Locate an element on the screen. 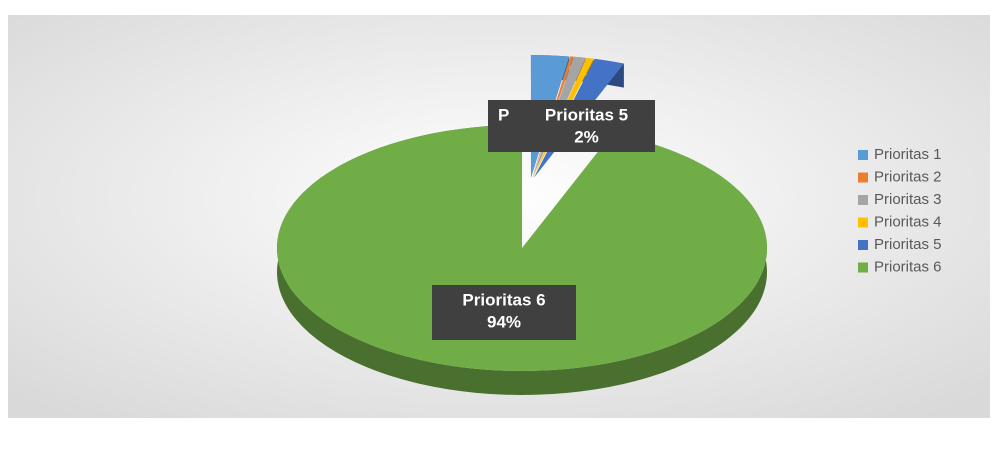  data-label-name: Prioritas 5 is located at coordinates (586, 114).